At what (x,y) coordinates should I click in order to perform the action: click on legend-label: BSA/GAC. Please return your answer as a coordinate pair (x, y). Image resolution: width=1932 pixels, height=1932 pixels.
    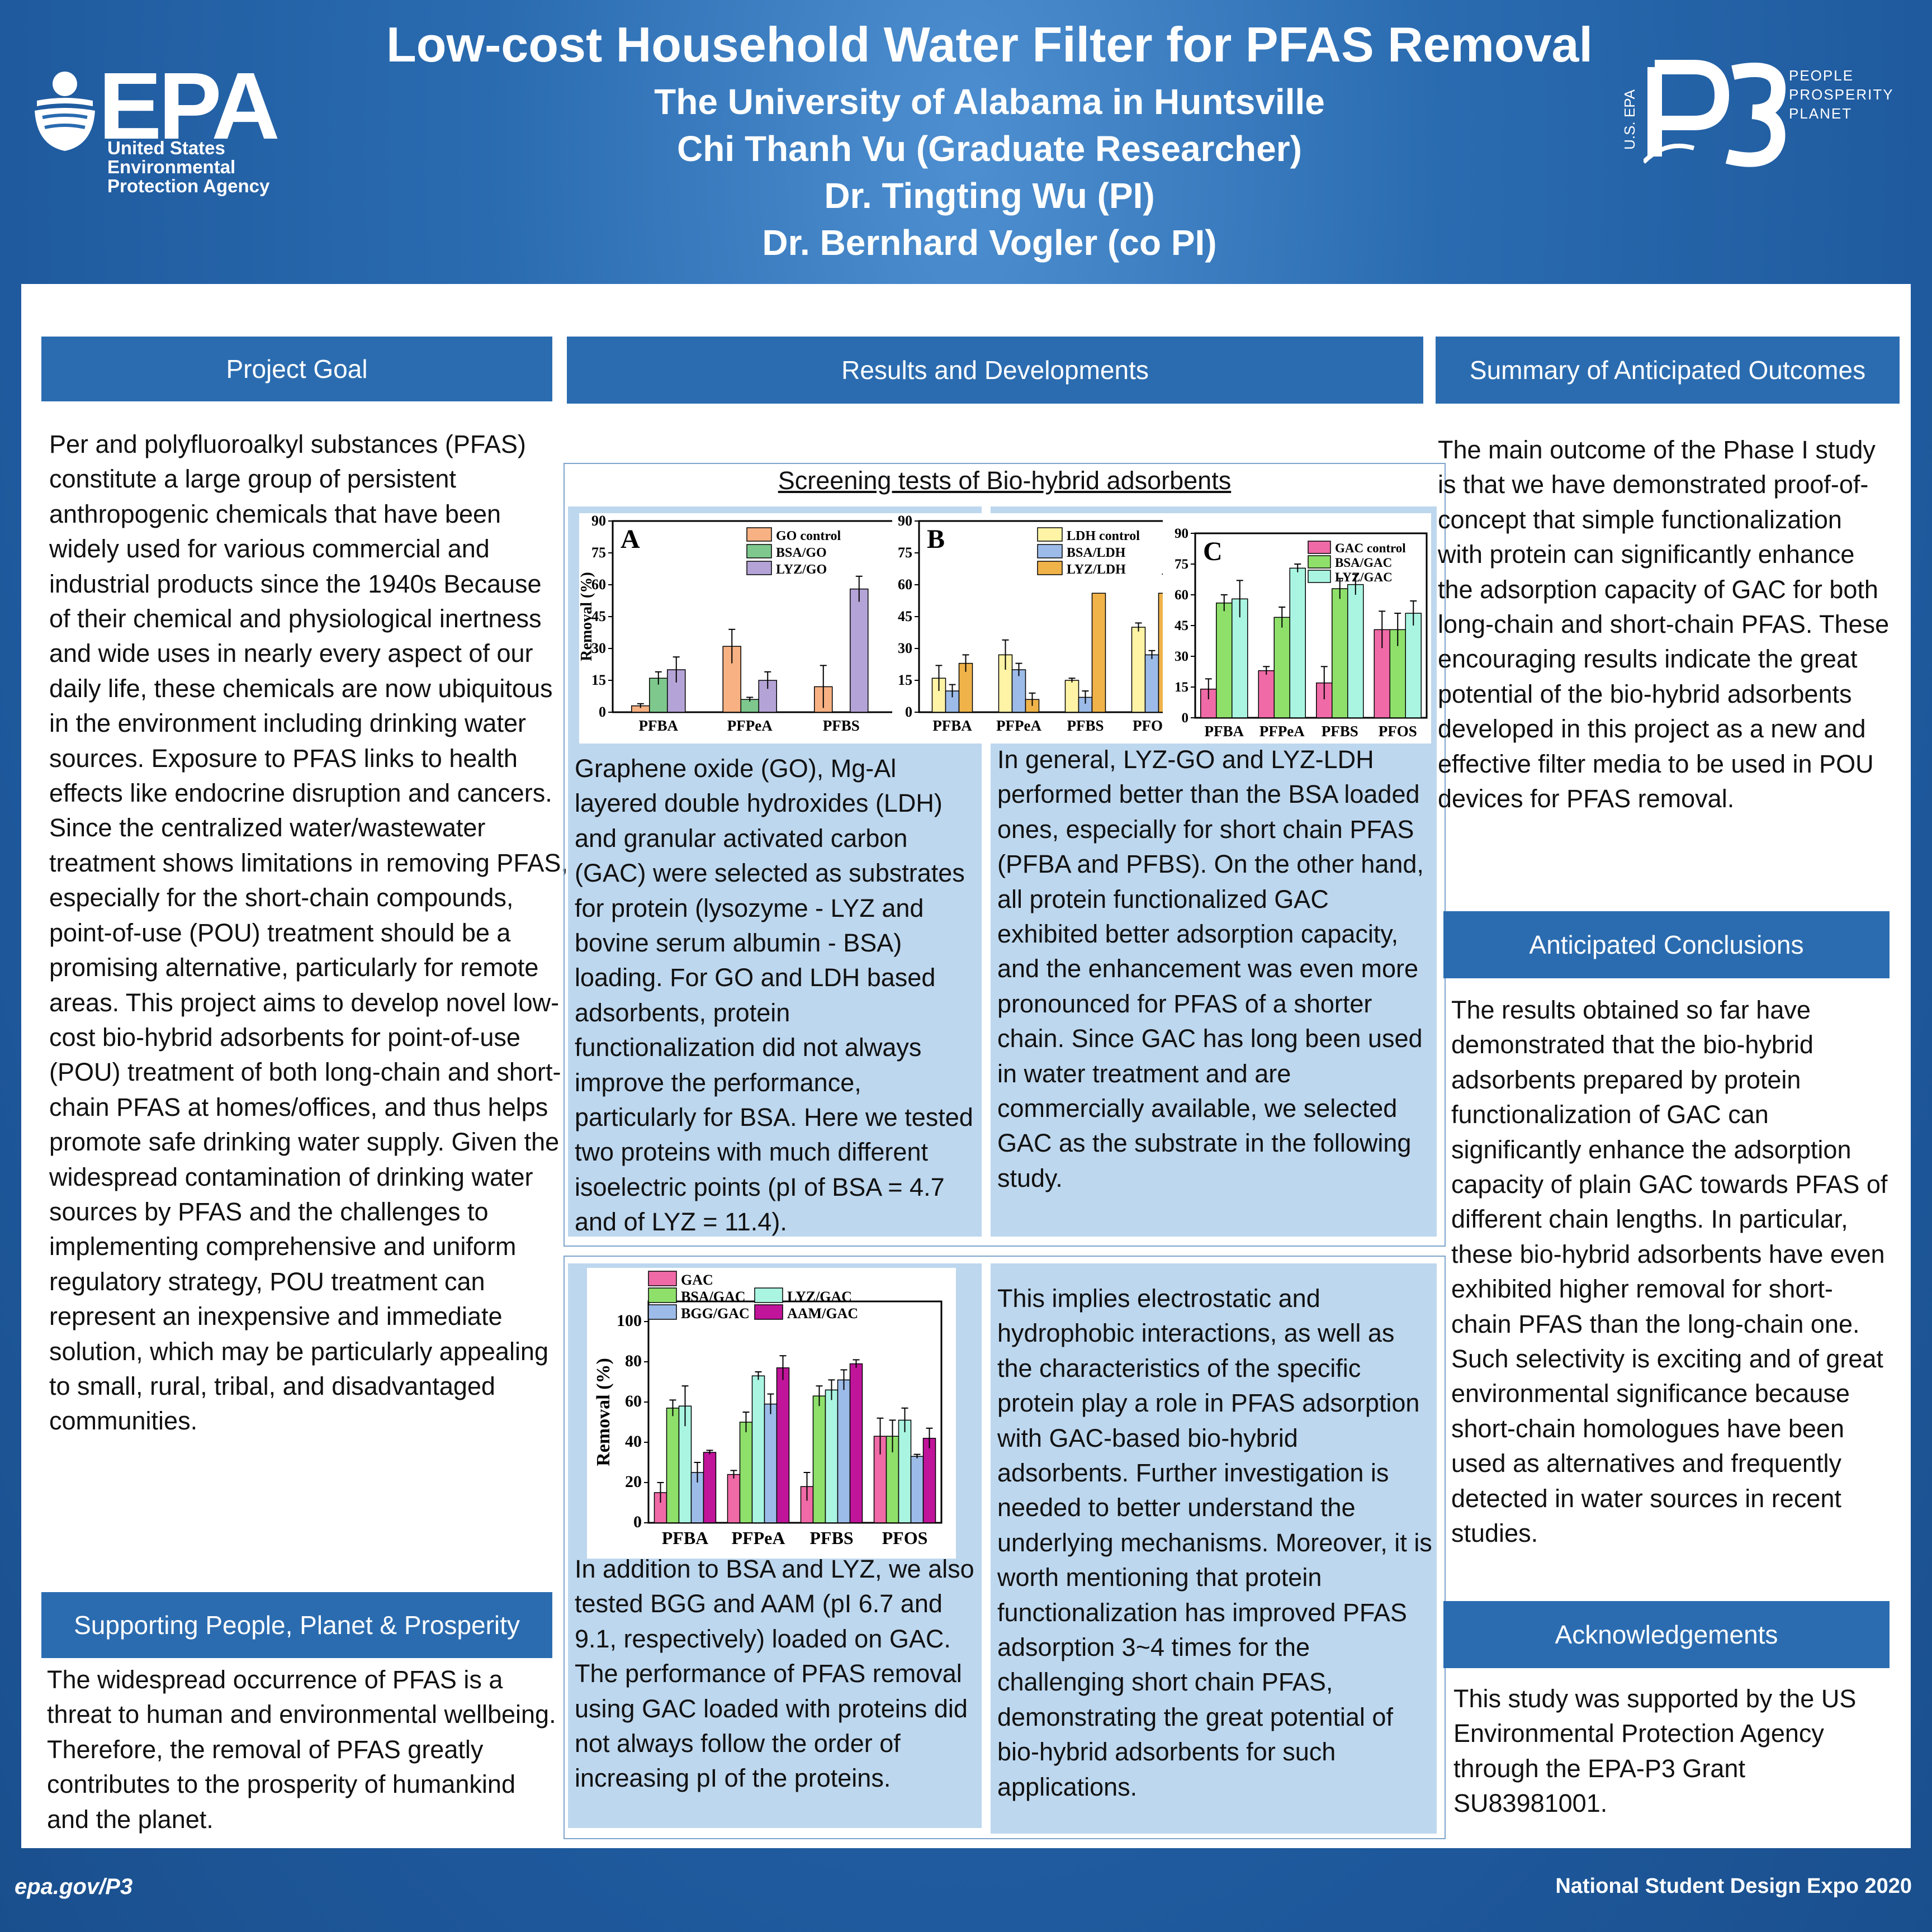
    Looking at the image, I should click on (1363, 563).